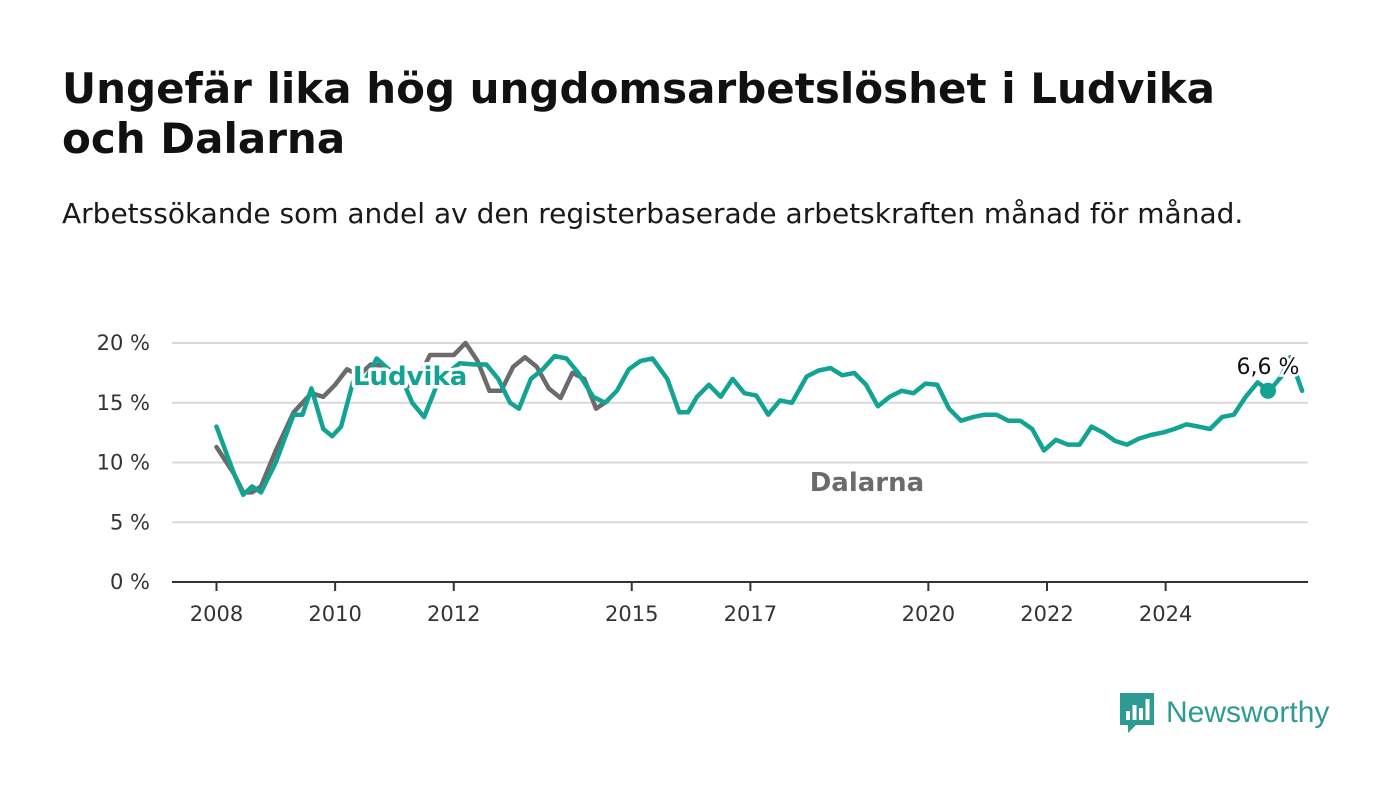 Image resolution: width=1400 pixels, height=794 pixels. I want to click on label-layer: Ludvika Dalarna 6,6 %, so click(825, 426).